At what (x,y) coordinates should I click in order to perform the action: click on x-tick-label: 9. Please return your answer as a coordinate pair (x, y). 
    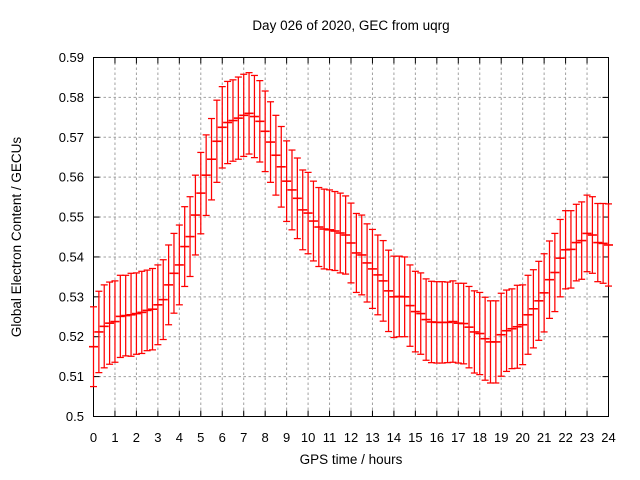
    Looking at the image, I should click on (286, 437).